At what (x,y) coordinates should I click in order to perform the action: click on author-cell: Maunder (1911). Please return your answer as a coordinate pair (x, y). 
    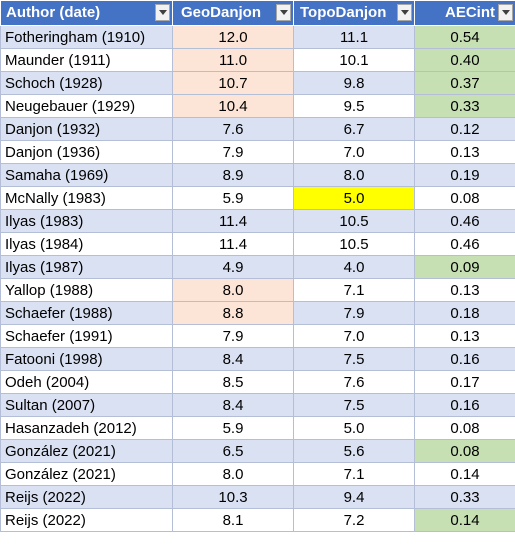
    Looking at the image, I should click on (86, 60).